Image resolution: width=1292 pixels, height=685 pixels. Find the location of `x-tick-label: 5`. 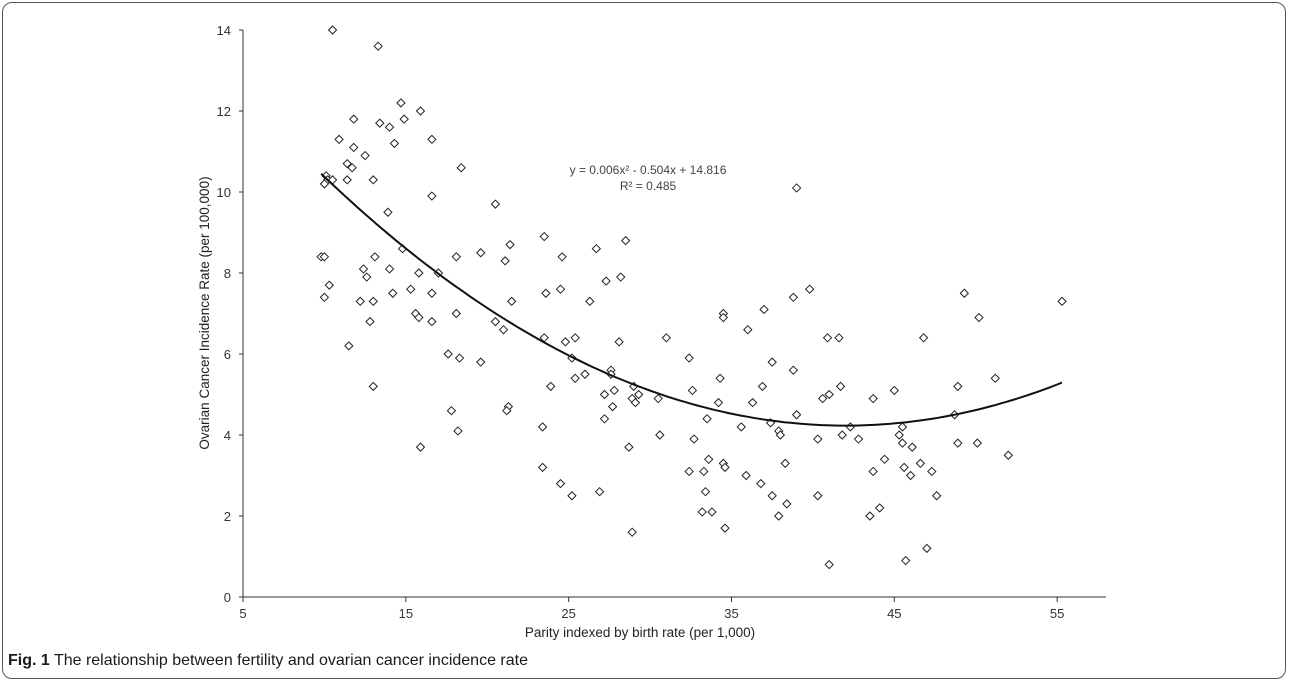

x-tick-label: 5 is located at coordinates (242, 613).